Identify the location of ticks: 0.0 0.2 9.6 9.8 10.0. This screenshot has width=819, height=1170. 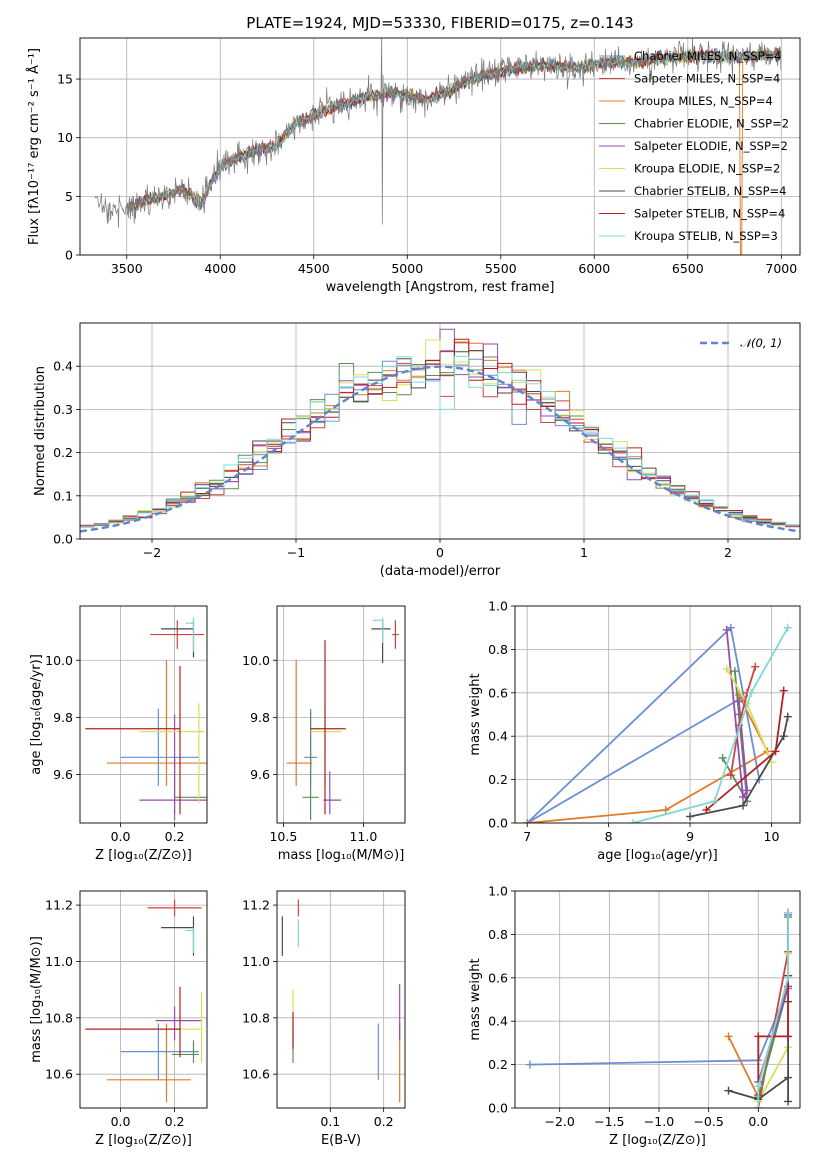
(114, 748).